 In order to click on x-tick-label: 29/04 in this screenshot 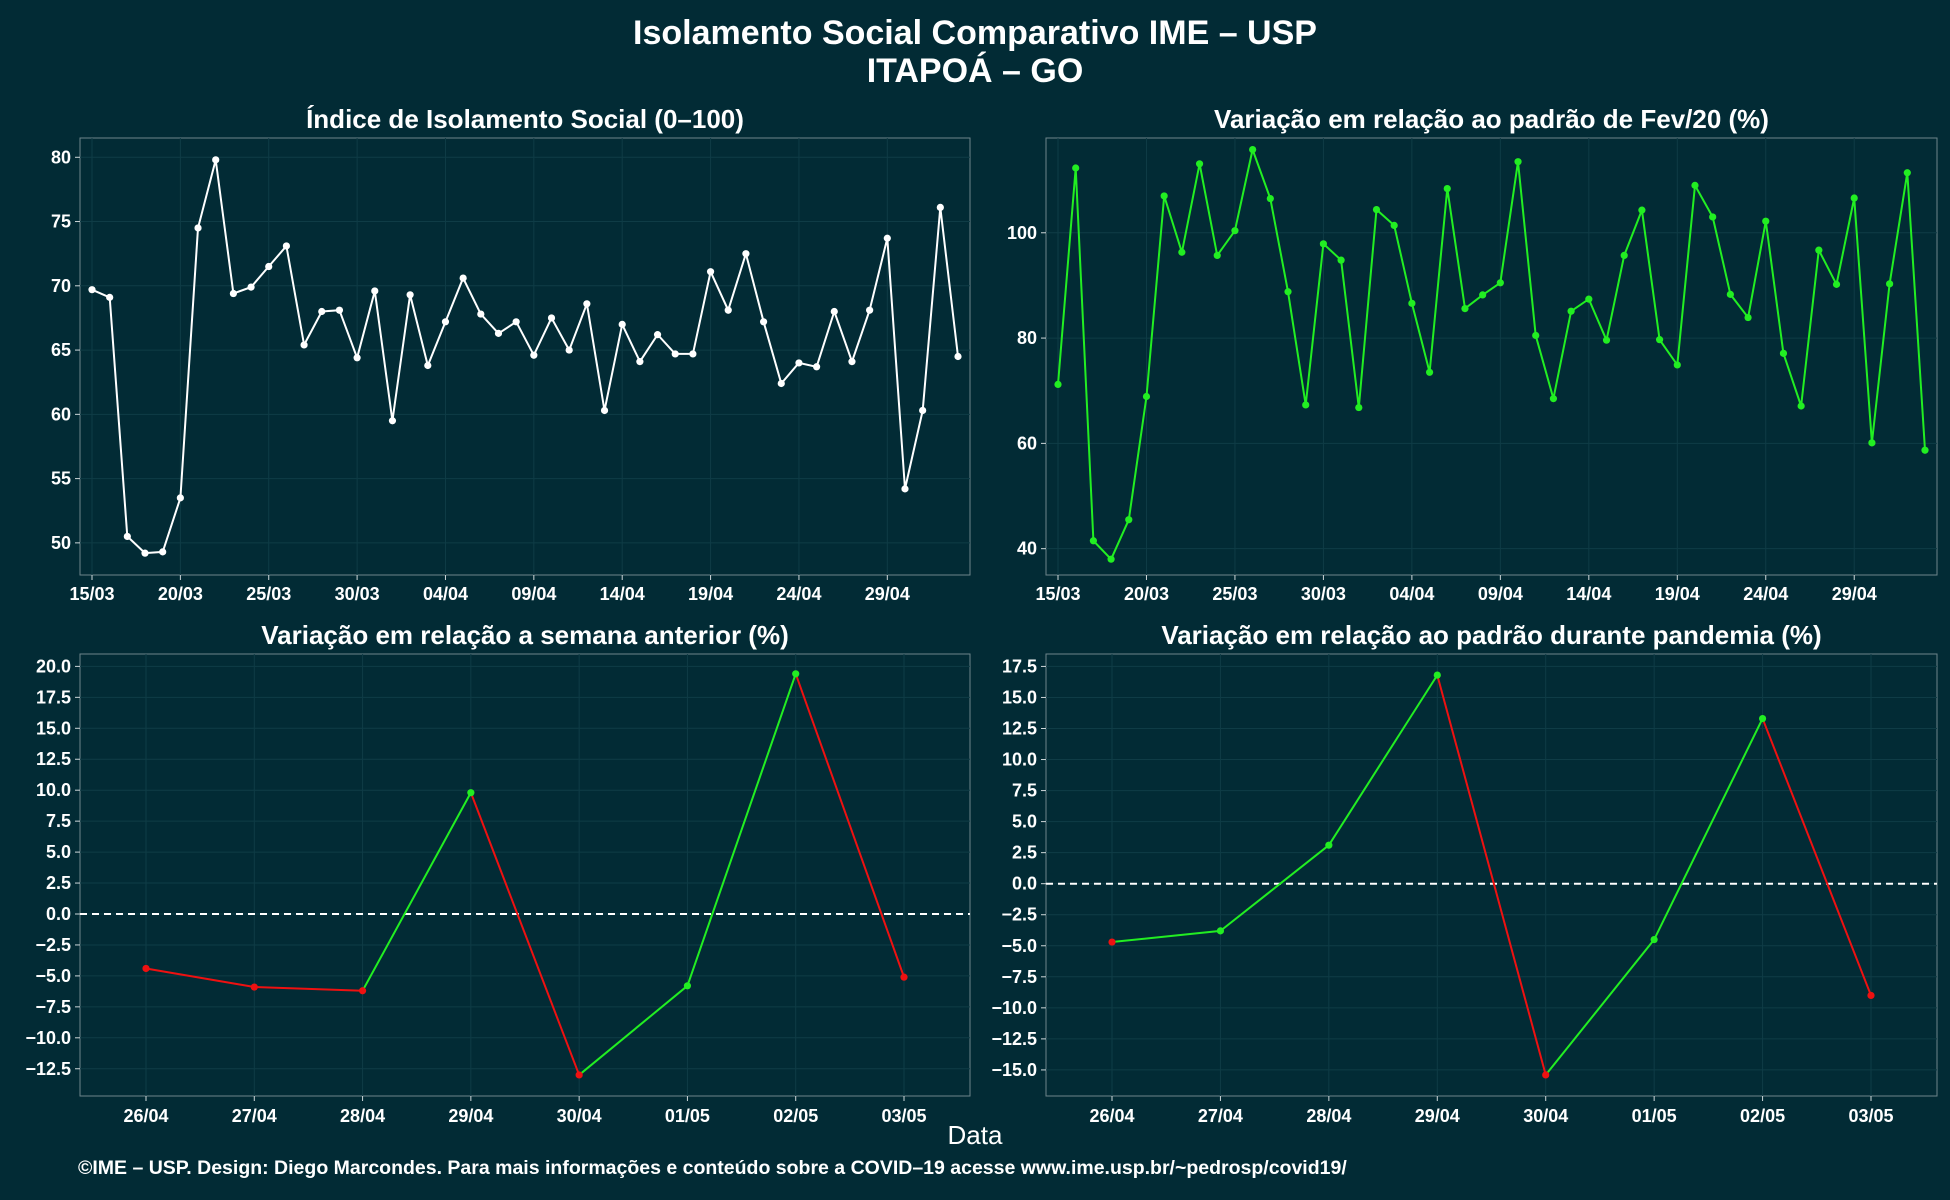, I will do `click(470, 1116)`.